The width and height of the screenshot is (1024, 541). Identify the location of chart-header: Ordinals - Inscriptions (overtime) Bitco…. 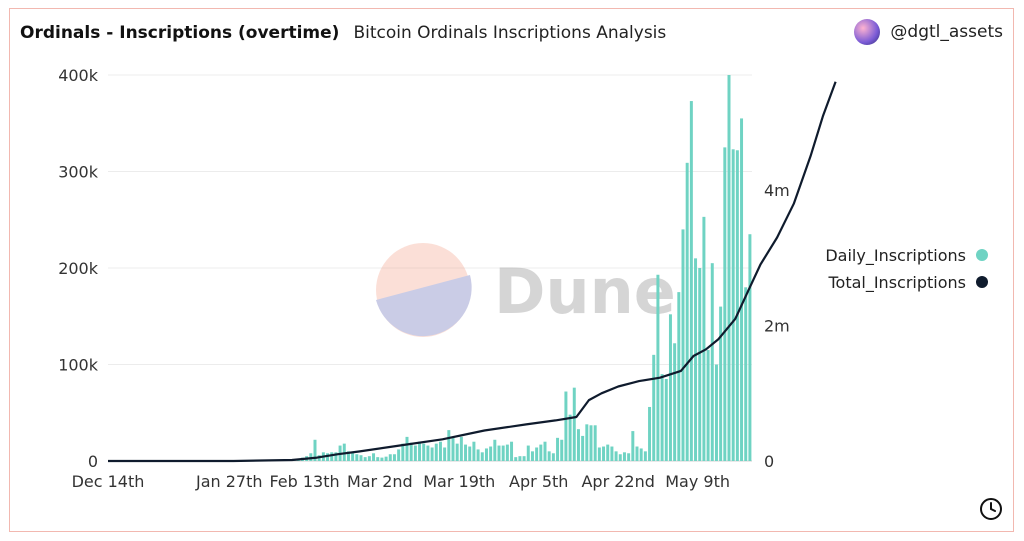
(343, 33).